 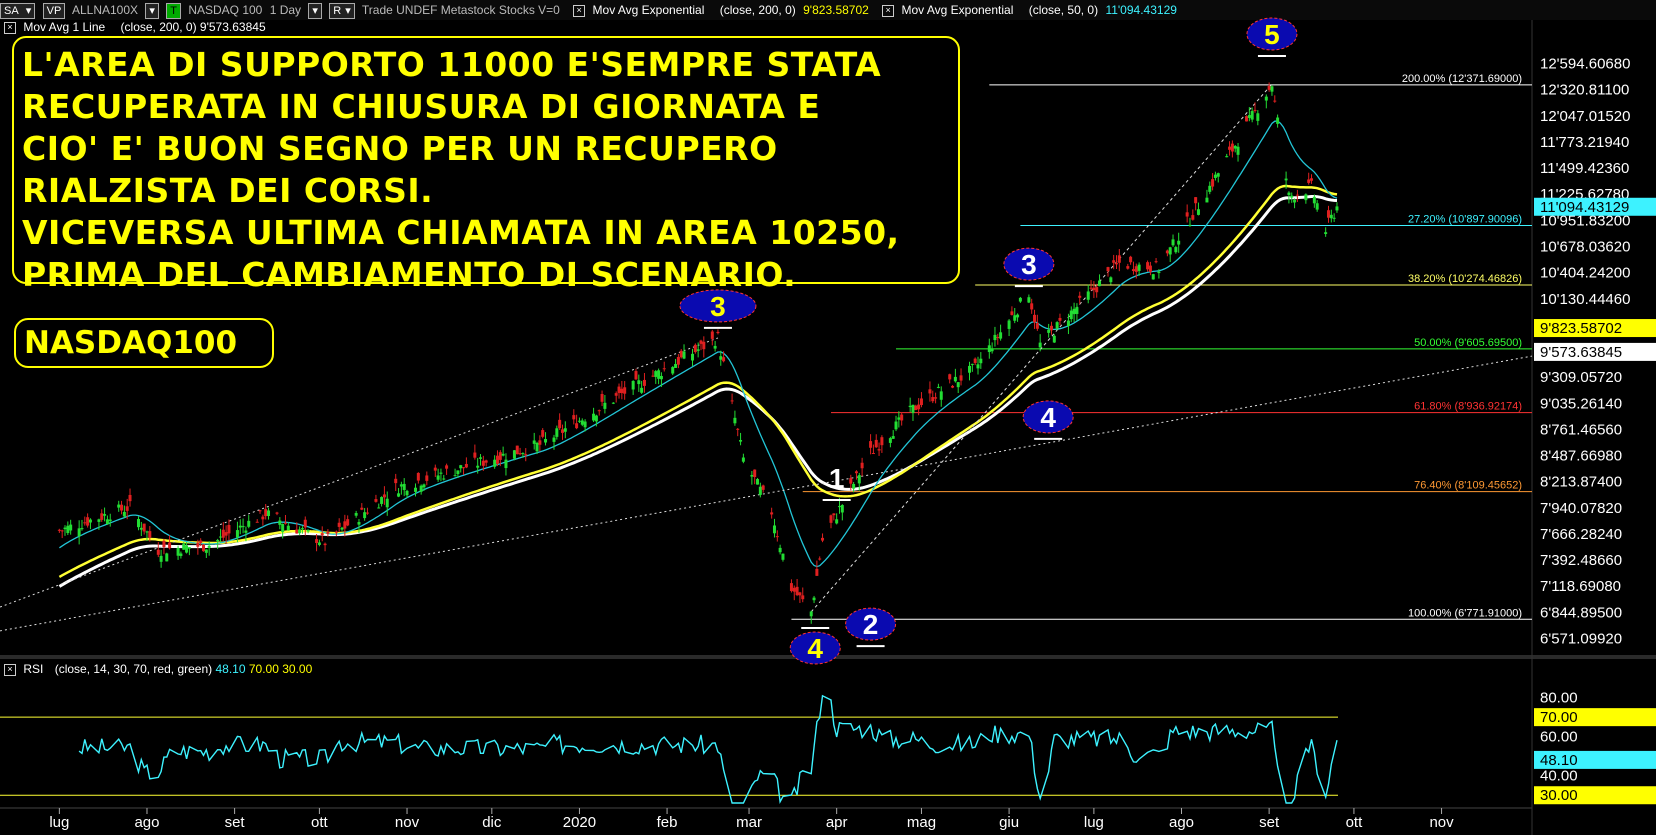 I want to click on sa-dropdown: SA ▾, so click(x=18, y=10).